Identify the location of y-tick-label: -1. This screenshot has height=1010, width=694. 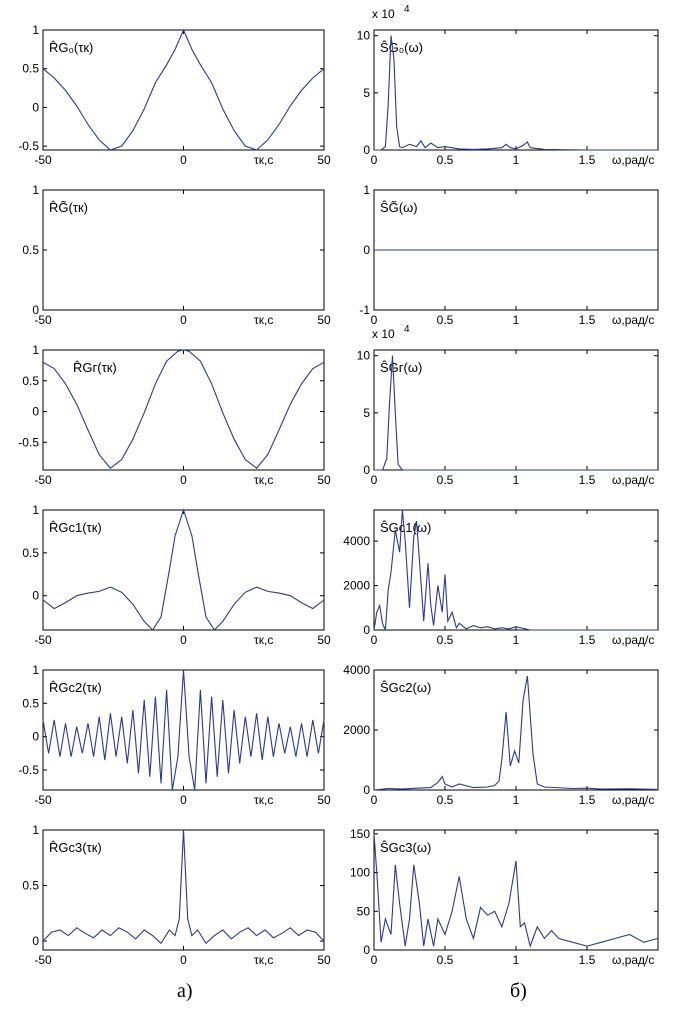
(364, 310).